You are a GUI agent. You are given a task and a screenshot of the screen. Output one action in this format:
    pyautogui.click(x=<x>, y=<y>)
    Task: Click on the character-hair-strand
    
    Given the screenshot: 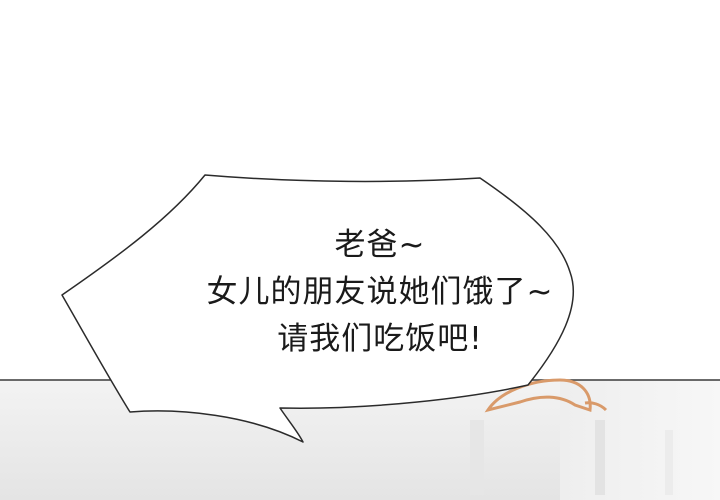 What is the action you would take?
    pyautogui.click(x=596, y=406)
    